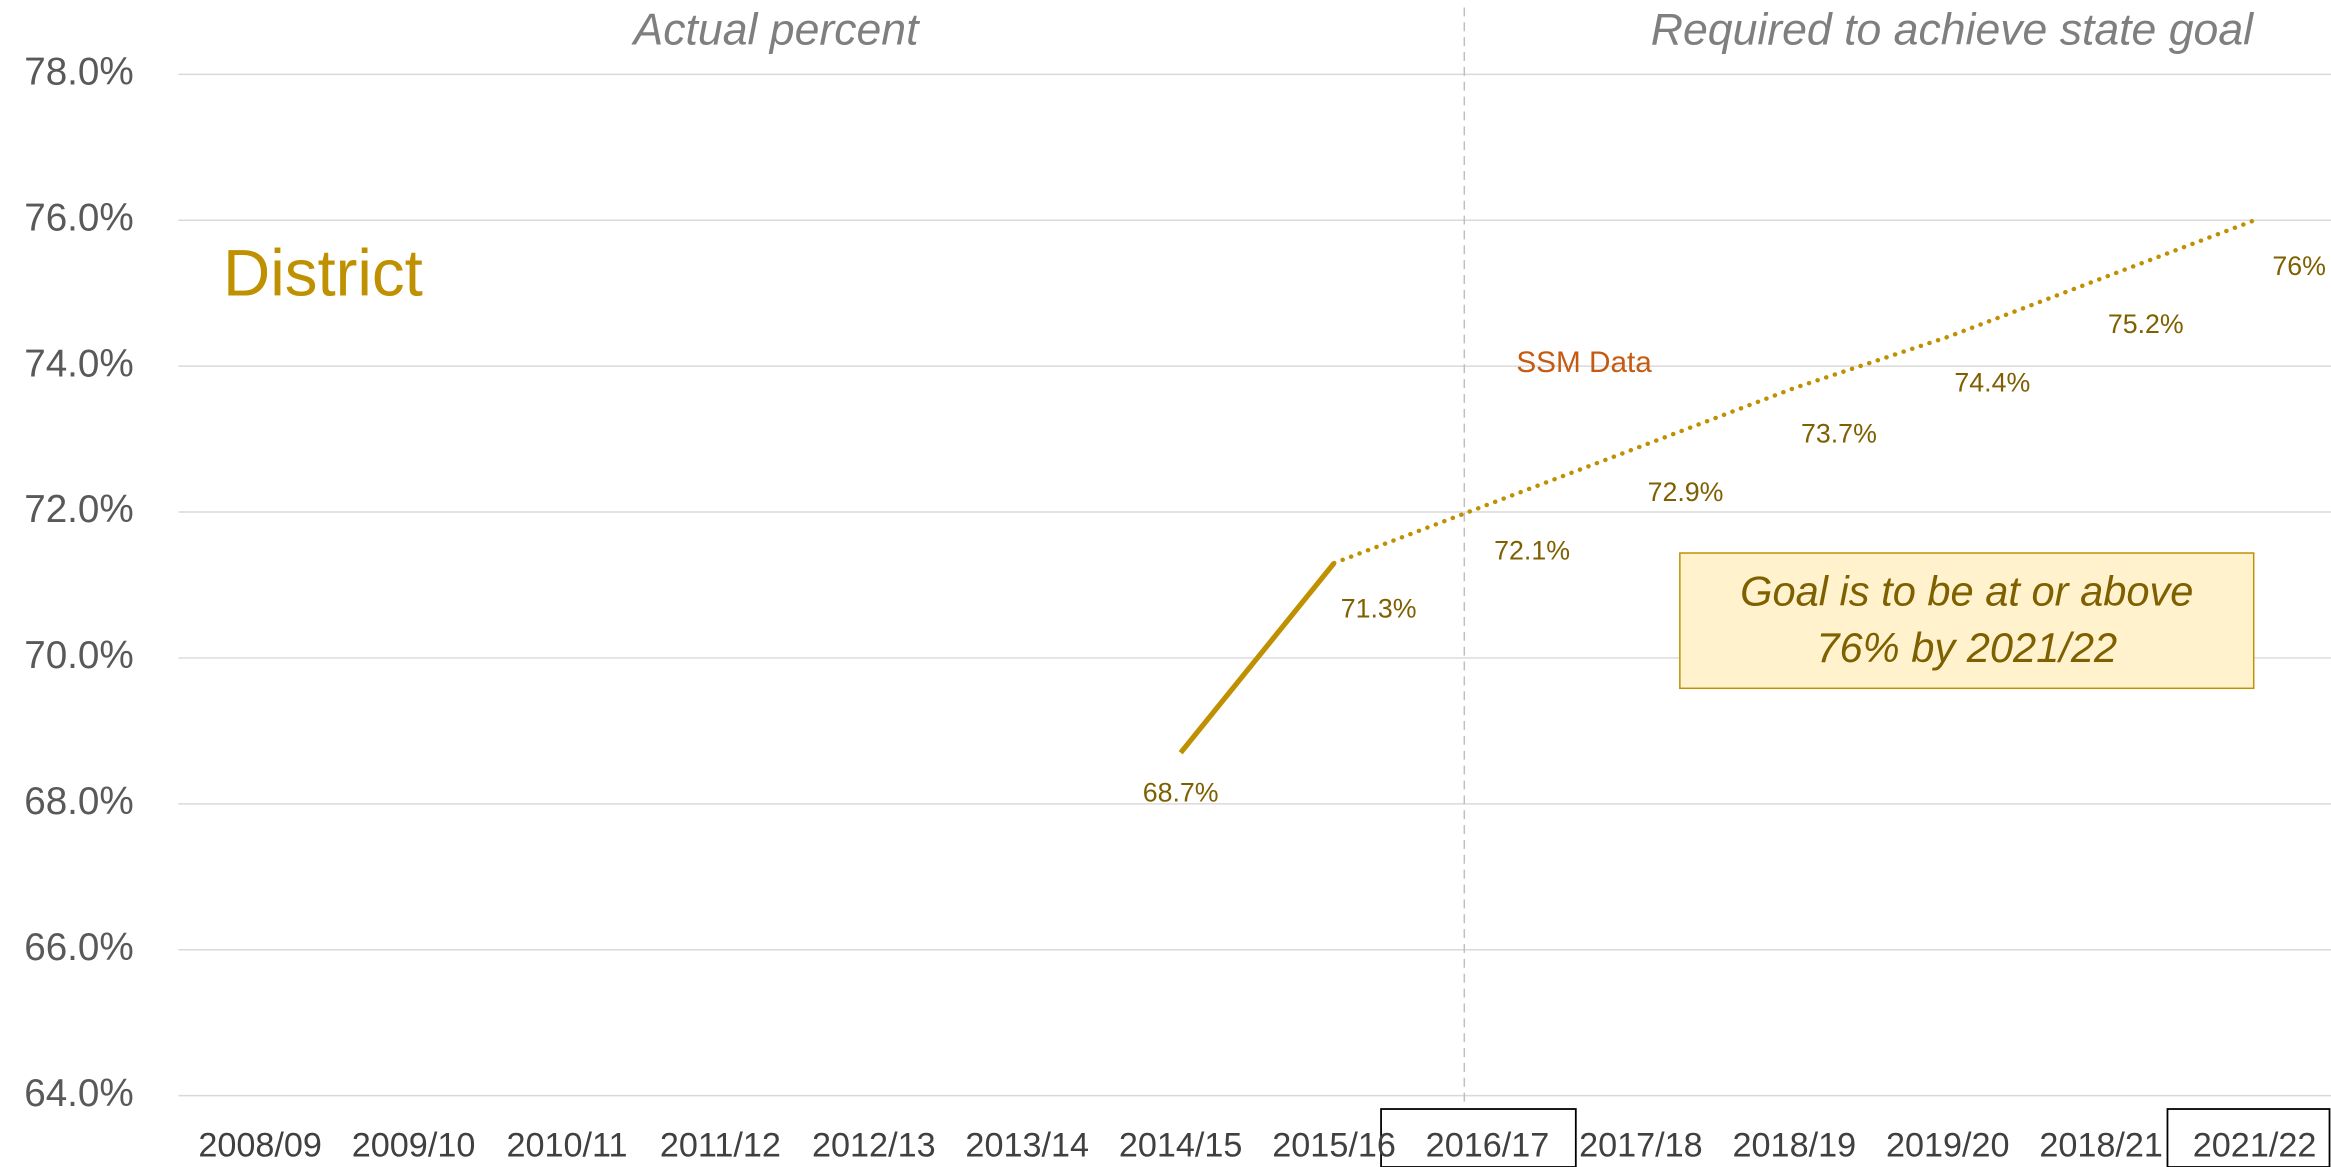 The width and height of the screenshot is (2331, 1167). What do you see at coordinates (1027, 1146) in the screenshot?
I see `x-tick-label: 2013/14` at bounding box center [1027, 1146].